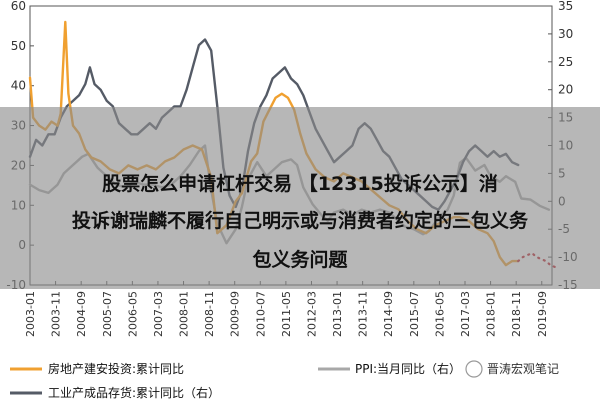 The height and width of the screenshot is (400, 600). What do you see at coordinates (300, 220) in the screenshot?
I see `overlay-line-2: 投诉谢瑞麟不履行自己明示或与消费者约定的三包义务` at bounding box center [300, 220].